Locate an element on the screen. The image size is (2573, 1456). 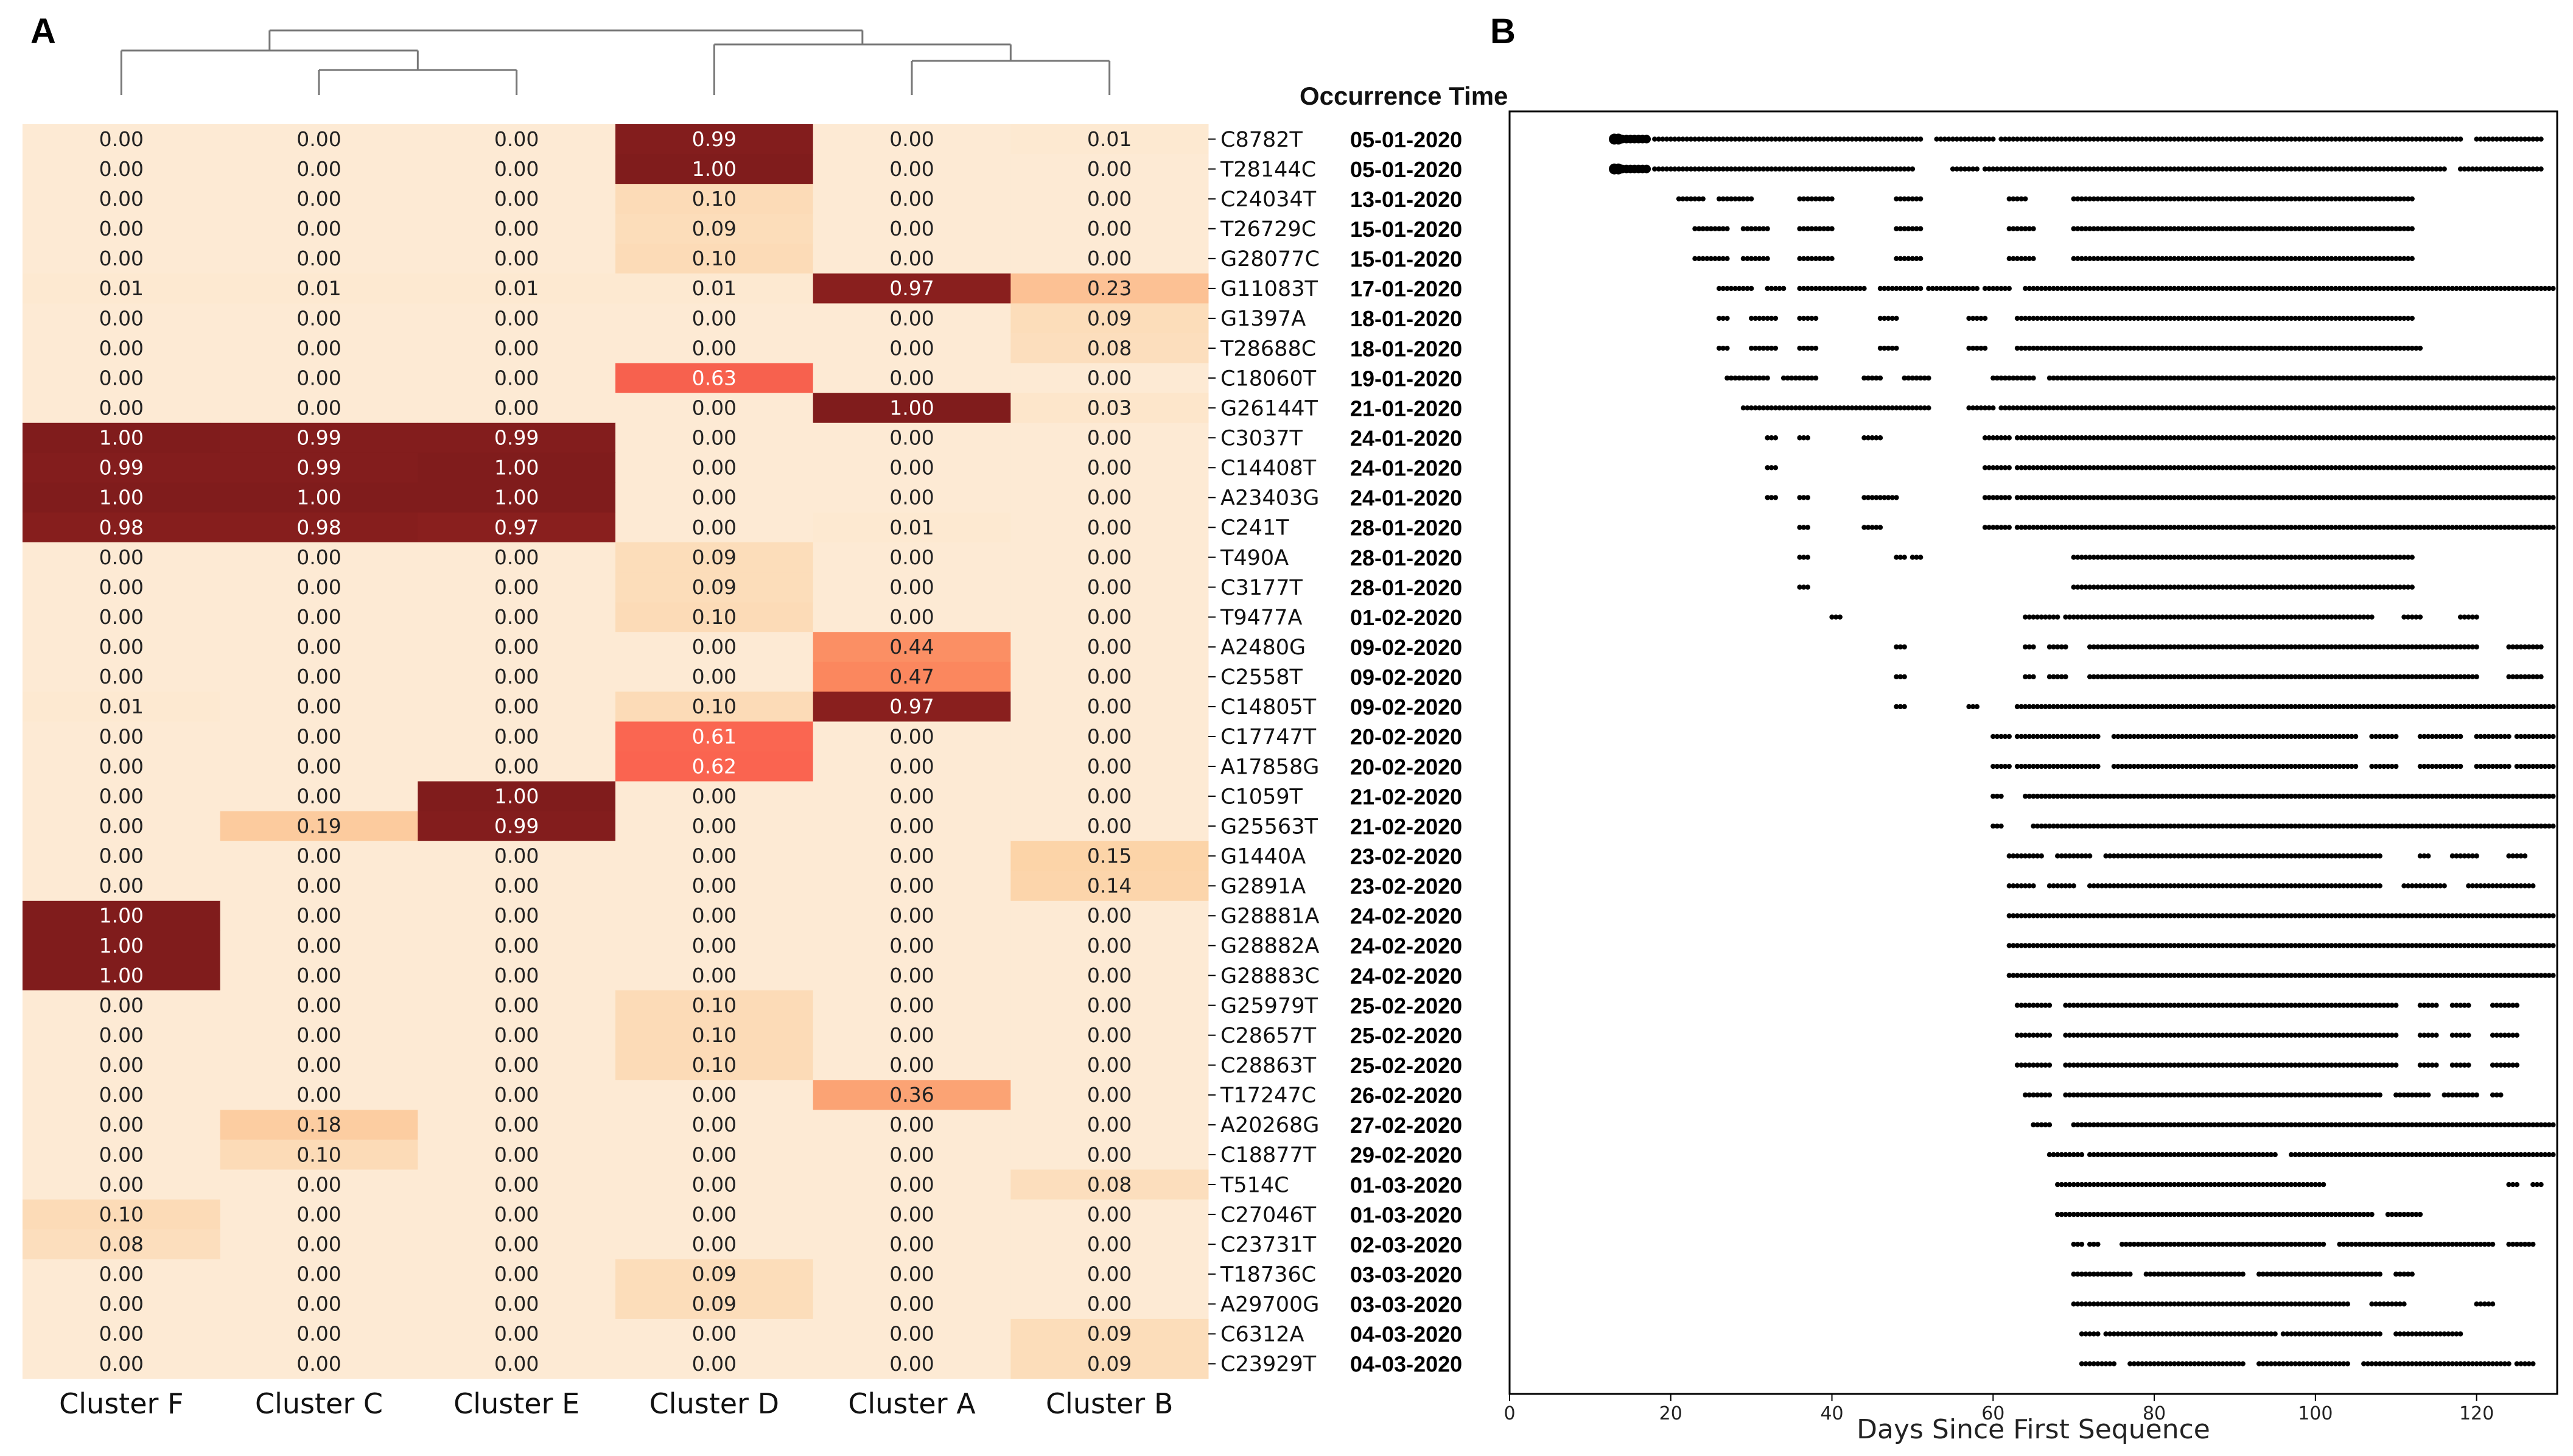
mutation-label: A20268G is located at coordinates (1269, 1125).